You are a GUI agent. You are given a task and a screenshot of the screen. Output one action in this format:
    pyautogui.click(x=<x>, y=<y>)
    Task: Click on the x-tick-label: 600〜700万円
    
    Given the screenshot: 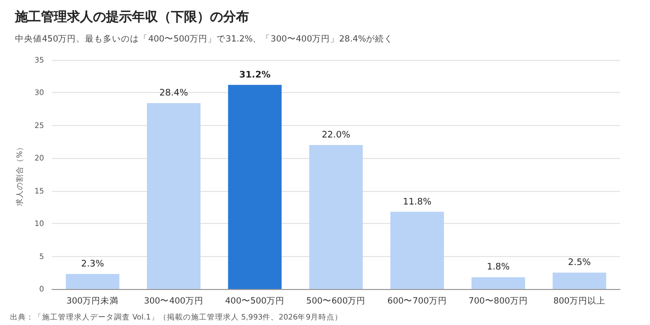 What is the action you would take?
    pyautogui.click(x=417, y=301)
    